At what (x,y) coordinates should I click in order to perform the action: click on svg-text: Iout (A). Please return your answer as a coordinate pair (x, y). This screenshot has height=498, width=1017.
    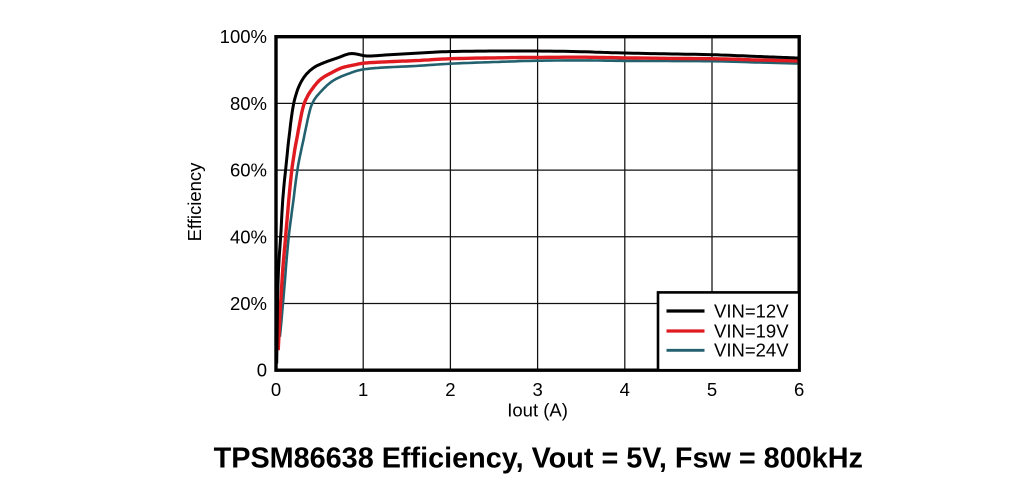
    Looking at the image, I should click on (537, 410).